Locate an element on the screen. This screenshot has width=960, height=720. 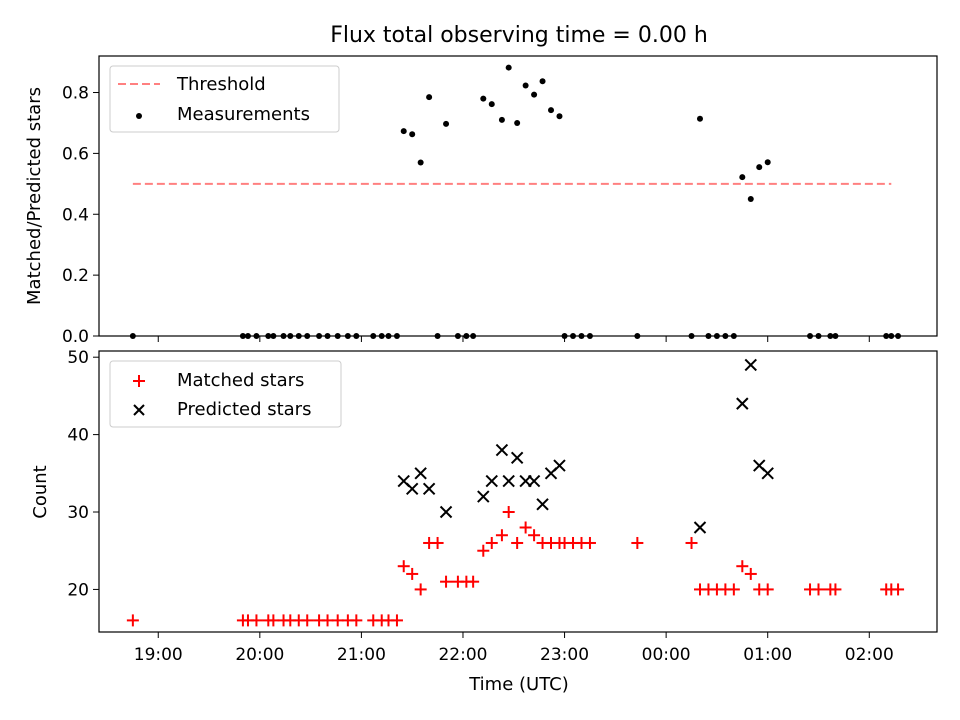
x-tick-label: 20:00 is located at coordinates (259, 655).